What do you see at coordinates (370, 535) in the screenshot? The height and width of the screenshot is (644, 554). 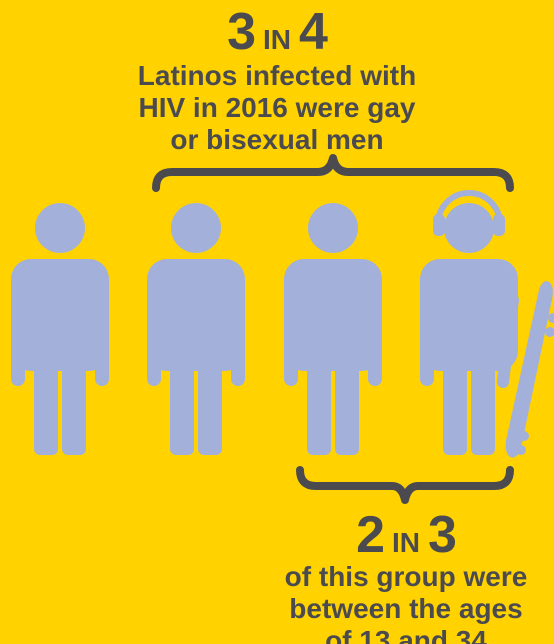 I see `bottom-numerator: 2` at bounding box center [370, 535].